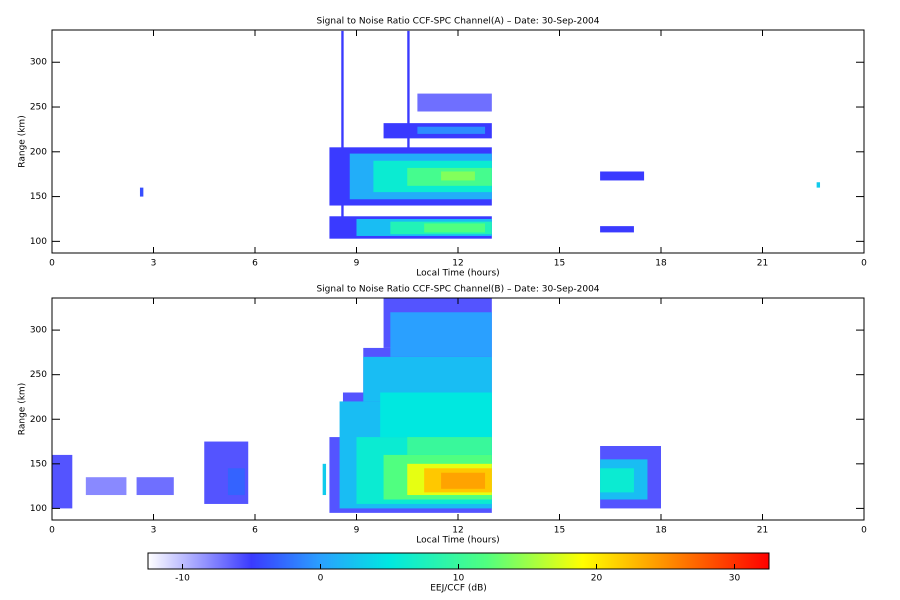 This screenshot has height=600, width=900. What do you see at coordinates (459, 579) in the screenshot?
I see `colorbar-tick-label: 10` at bounding box center [459, 579].